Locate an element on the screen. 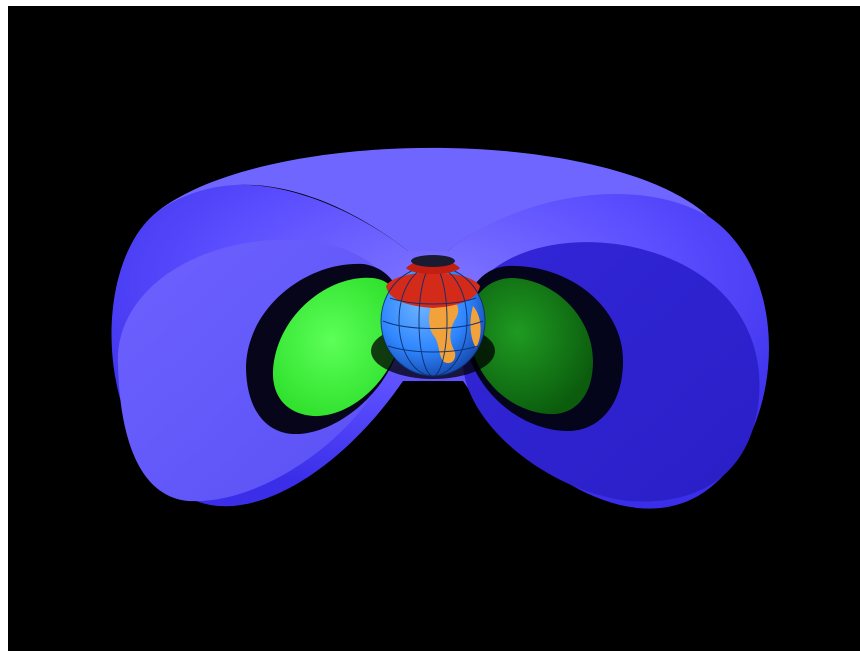 The height and width of the screenshot is (651, 860). earth-globe is located at coordinates (433, 321).